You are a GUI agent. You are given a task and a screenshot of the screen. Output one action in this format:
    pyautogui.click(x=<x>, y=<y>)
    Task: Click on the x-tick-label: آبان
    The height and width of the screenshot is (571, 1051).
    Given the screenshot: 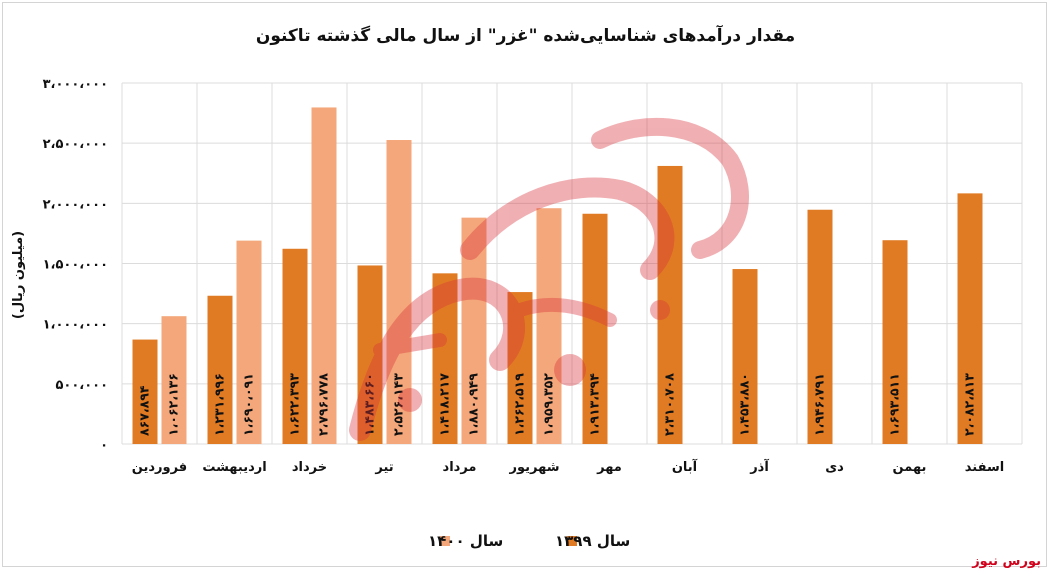 What is the action you would take?
    pyautogui.click(x=685, y=466)
    